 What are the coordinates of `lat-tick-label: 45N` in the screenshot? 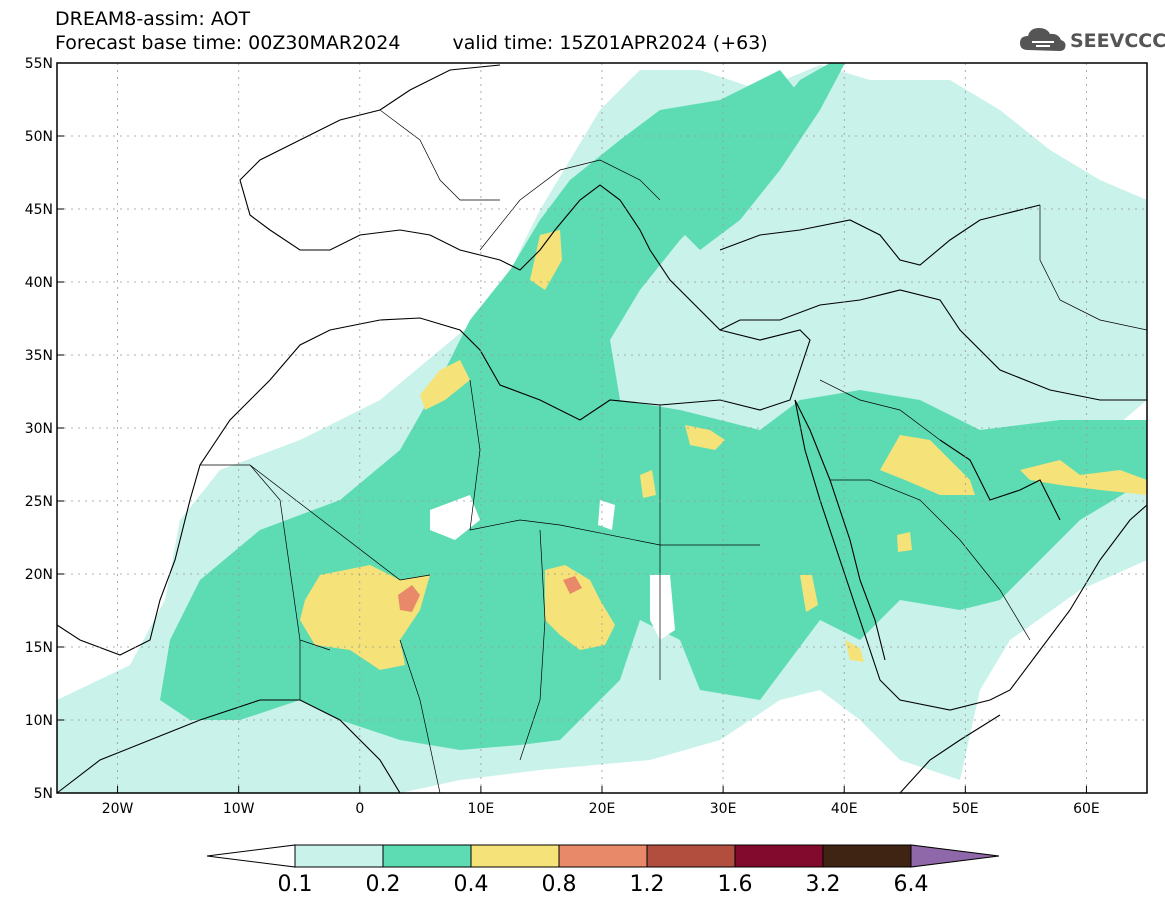 It's located at (39, 210).